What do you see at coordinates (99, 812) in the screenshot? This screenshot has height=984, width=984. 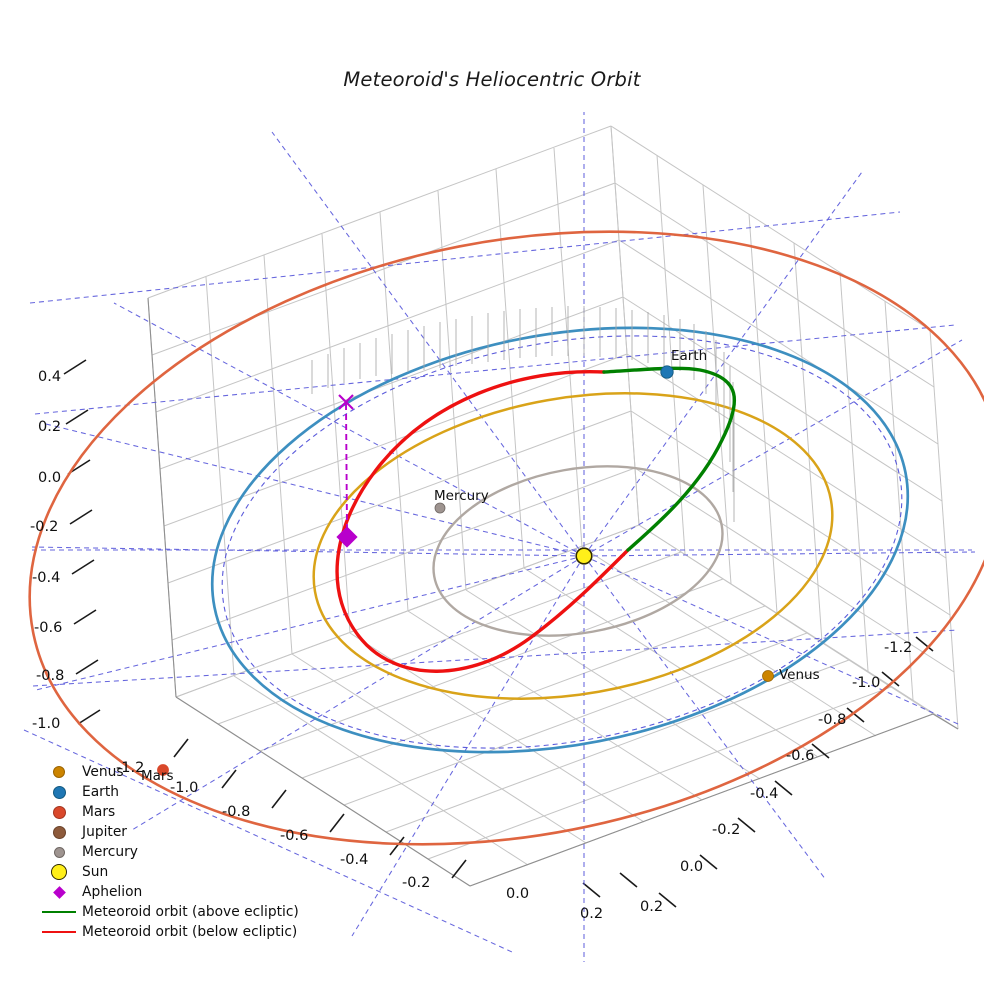 I see `legend-label-mars: Mars` at bounding box center [99, 812].